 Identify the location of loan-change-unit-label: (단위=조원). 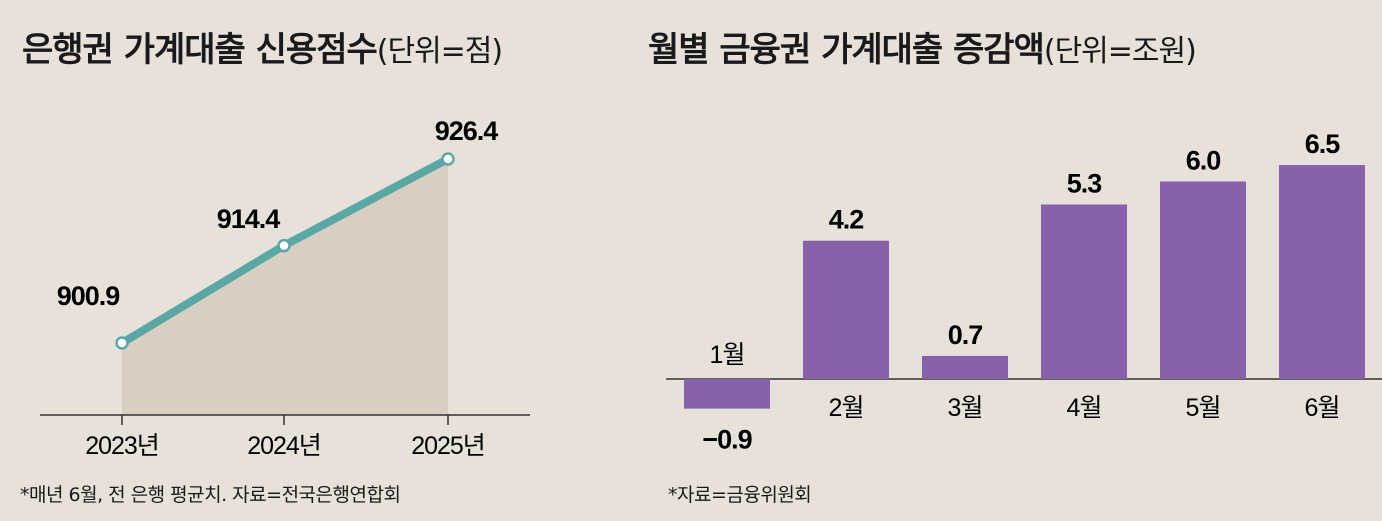
(1120, 51).